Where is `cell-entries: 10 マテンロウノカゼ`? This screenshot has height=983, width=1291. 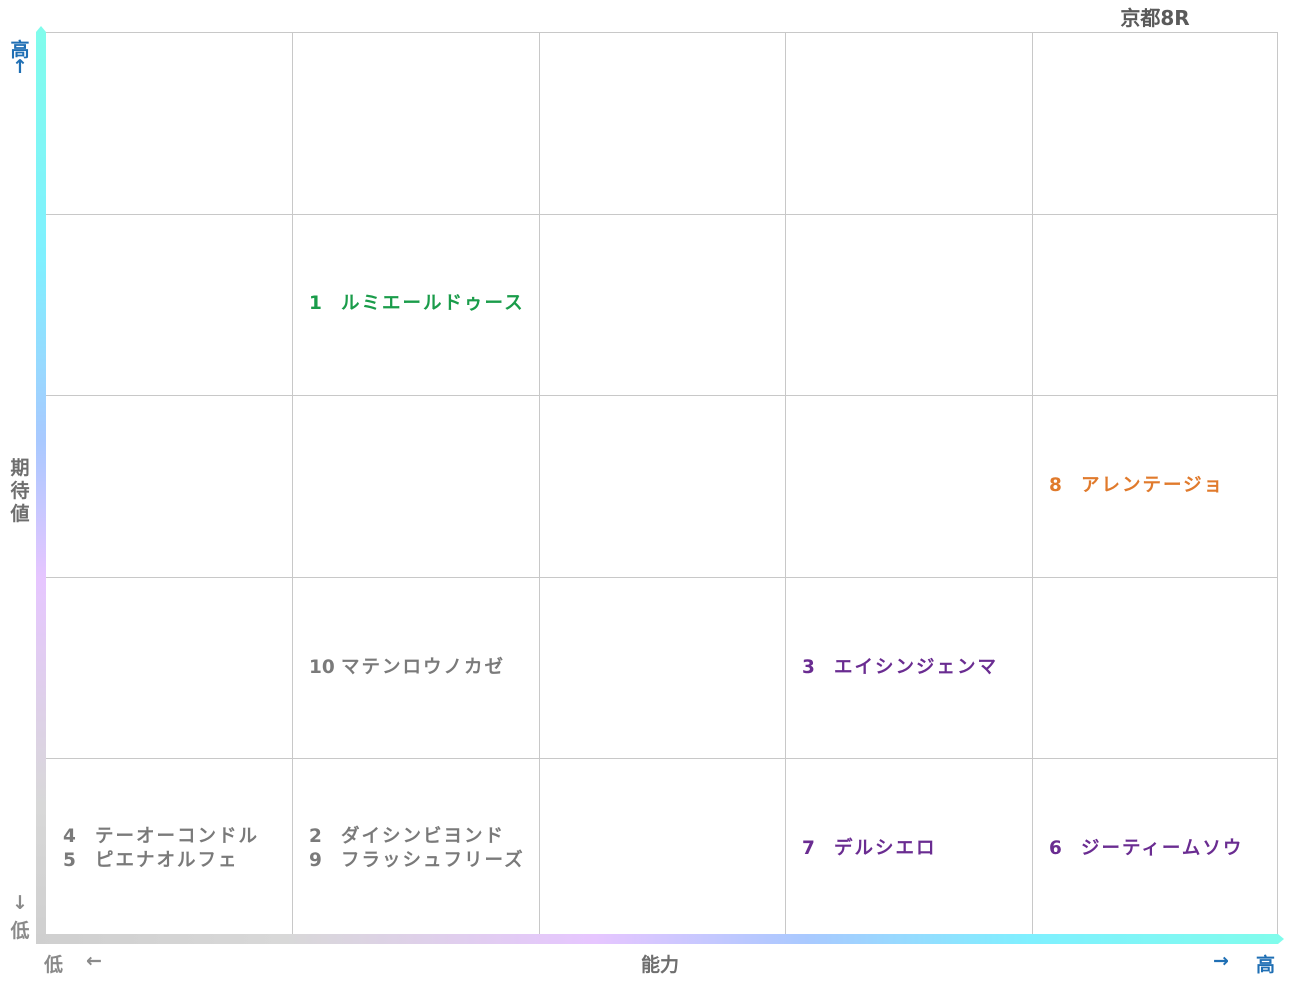 cell-entries: 10 マテンロウノカゼ is located at coordinates (407, 668).